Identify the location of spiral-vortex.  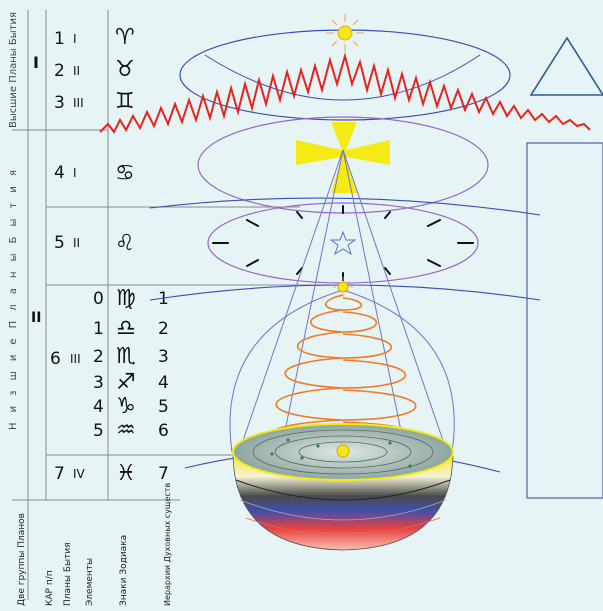
(344, 371).